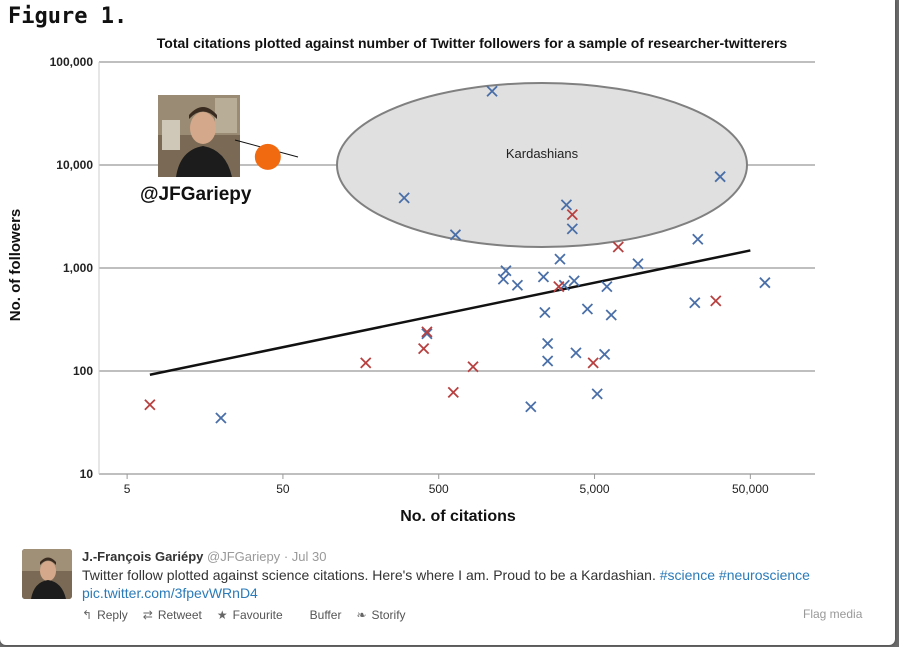 Image resolution: width=899 pixels, height=647 pixels. What do you see at coordinates (267, 156) in the screenshot?
I see `highlight-point` at bounding box center [267, 156].